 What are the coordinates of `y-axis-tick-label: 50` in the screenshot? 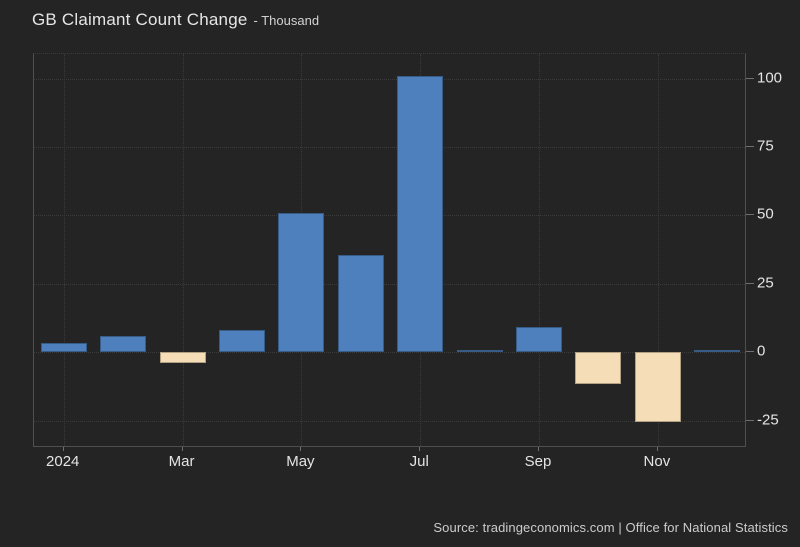 It's located at (765, 214).